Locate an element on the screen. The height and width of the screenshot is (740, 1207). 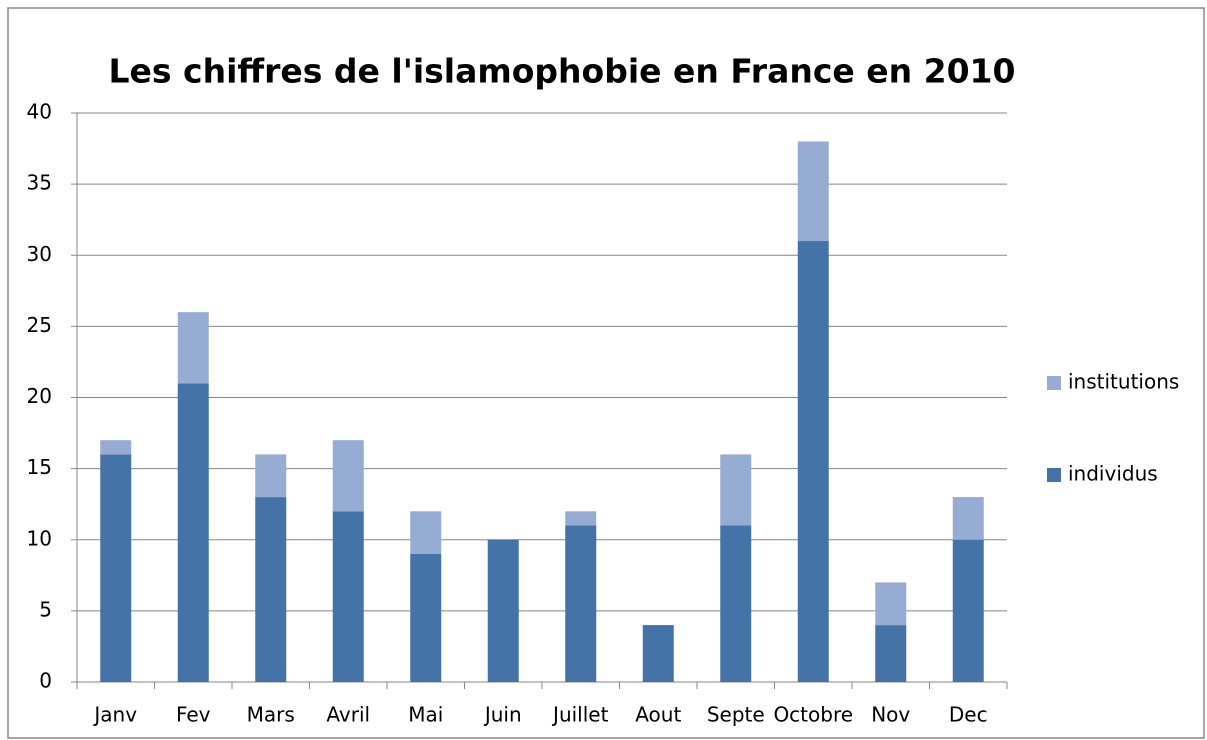
x-tick-label: Mars is located at coordinates (271, 715).